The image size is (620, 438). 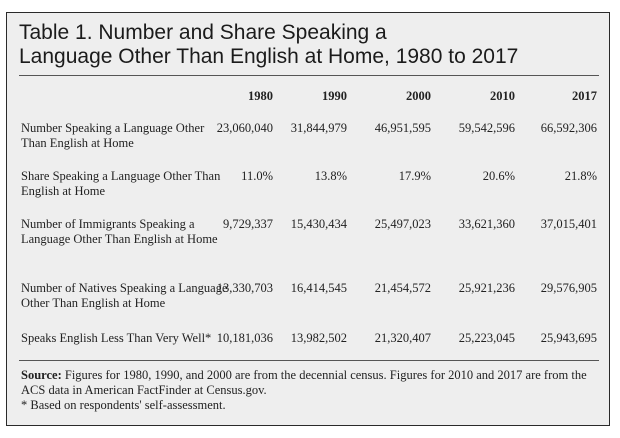 I want to click on table-cell: 25,921,236, so click(x=486, y=288).